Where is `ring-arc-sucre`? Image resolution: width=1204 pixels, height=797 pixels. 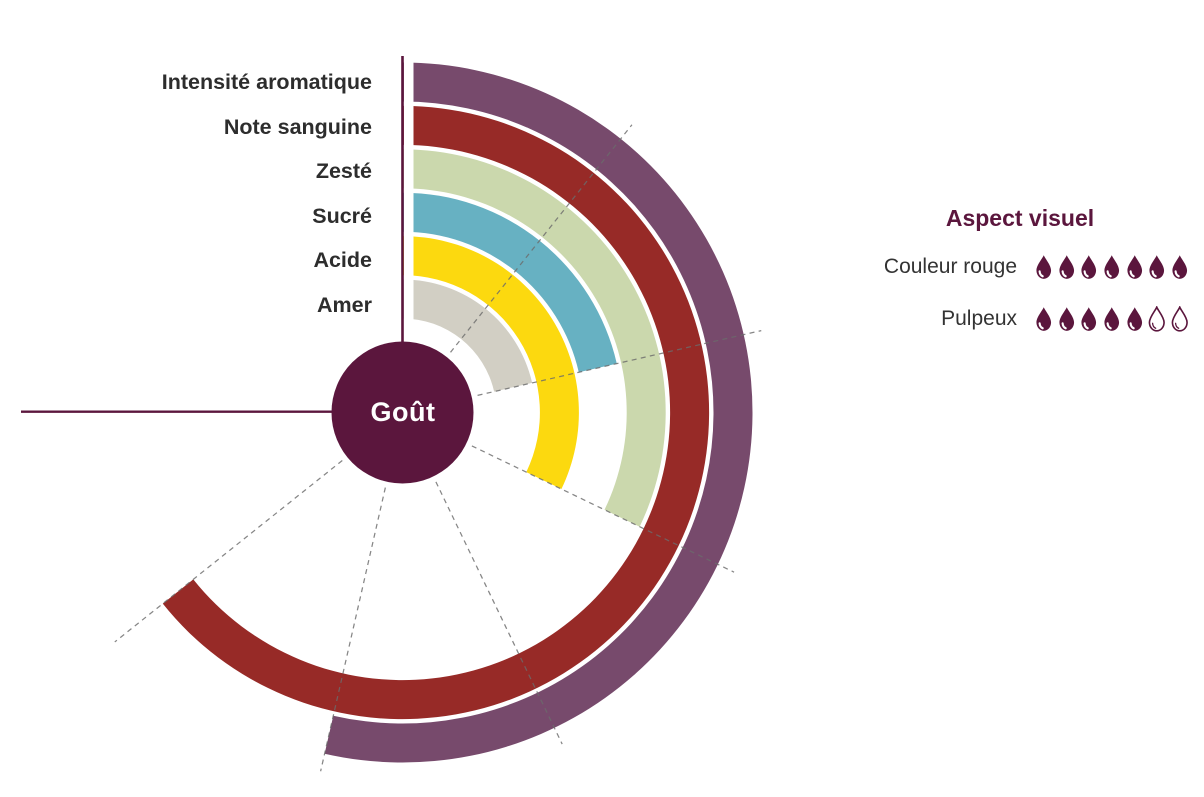
ring-arc-sucre is located at coordinates (509, 282).